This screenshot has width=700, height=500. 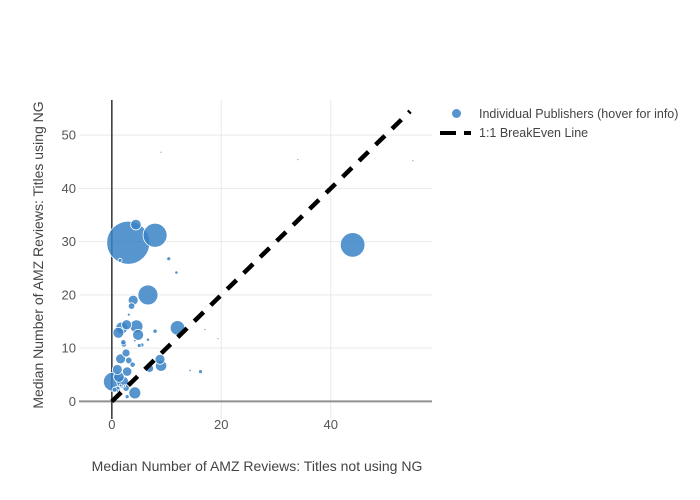 What do you see at coordinates (72, 401) in the screenshot?
I see `y-tick-label: 0` at bounding box center [72, 401].